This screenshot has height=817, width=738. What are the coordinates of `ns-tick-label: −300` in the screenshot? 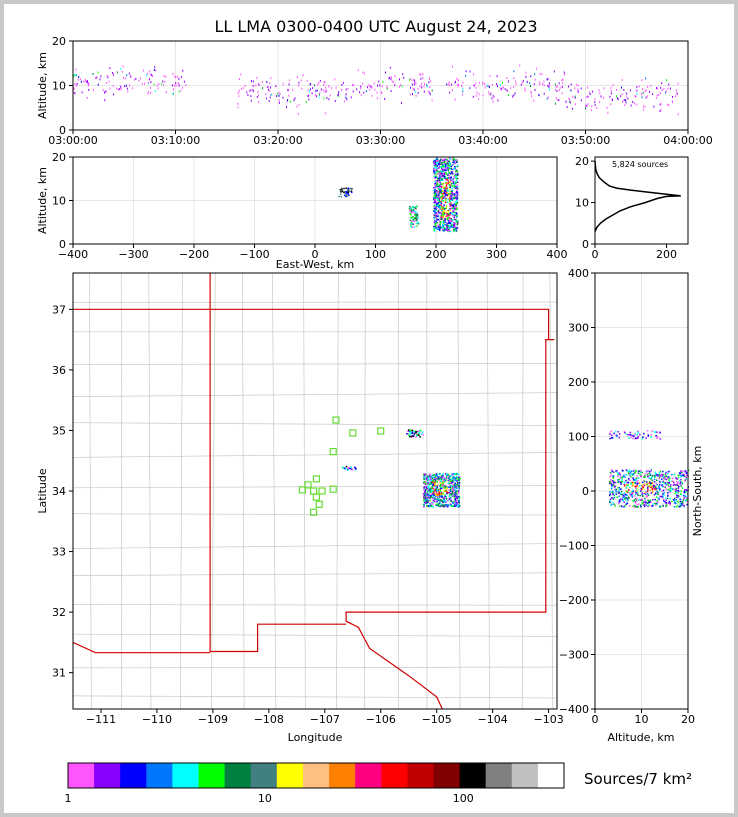 It's located at (574, 655).